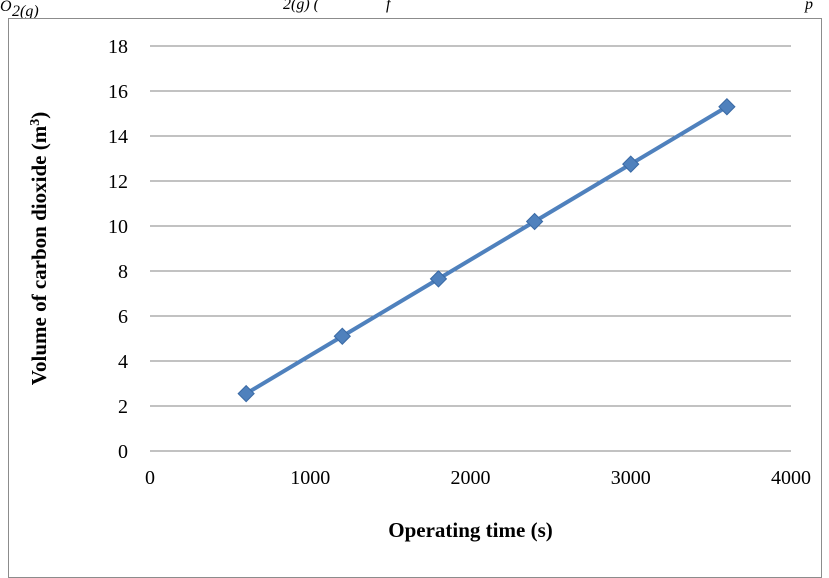 The height and width of the screenshot is (578, 829). Describe the element at coordinates (118, 249) in the screenshot. I see `y-tick-labels: 0 2 4 6 8 10 12 14 16 18` at that location.